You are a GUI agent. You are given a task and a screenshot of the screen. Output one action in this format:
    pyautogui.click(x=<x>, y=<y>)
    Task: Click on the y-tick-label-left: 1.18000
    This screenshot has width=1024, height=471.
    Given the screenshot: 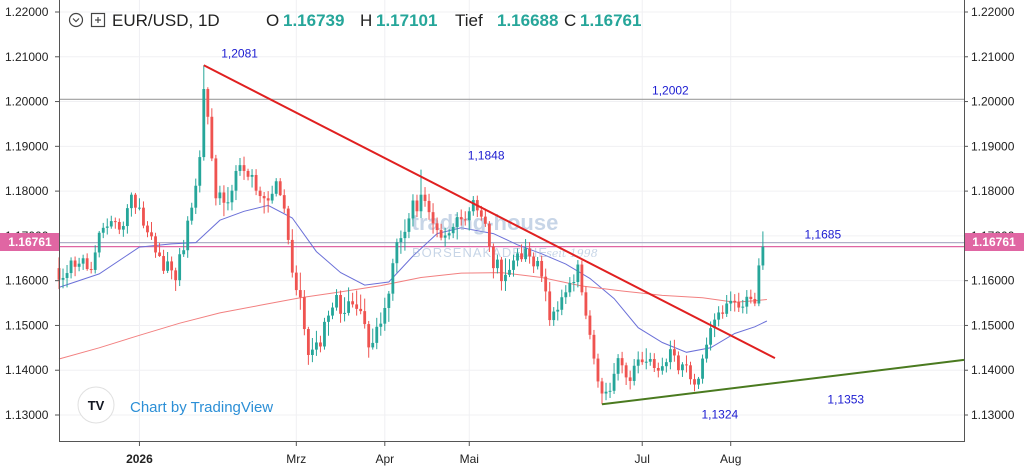 What is the action you would take?
    pyautogui.click(x=27, y=191)
    